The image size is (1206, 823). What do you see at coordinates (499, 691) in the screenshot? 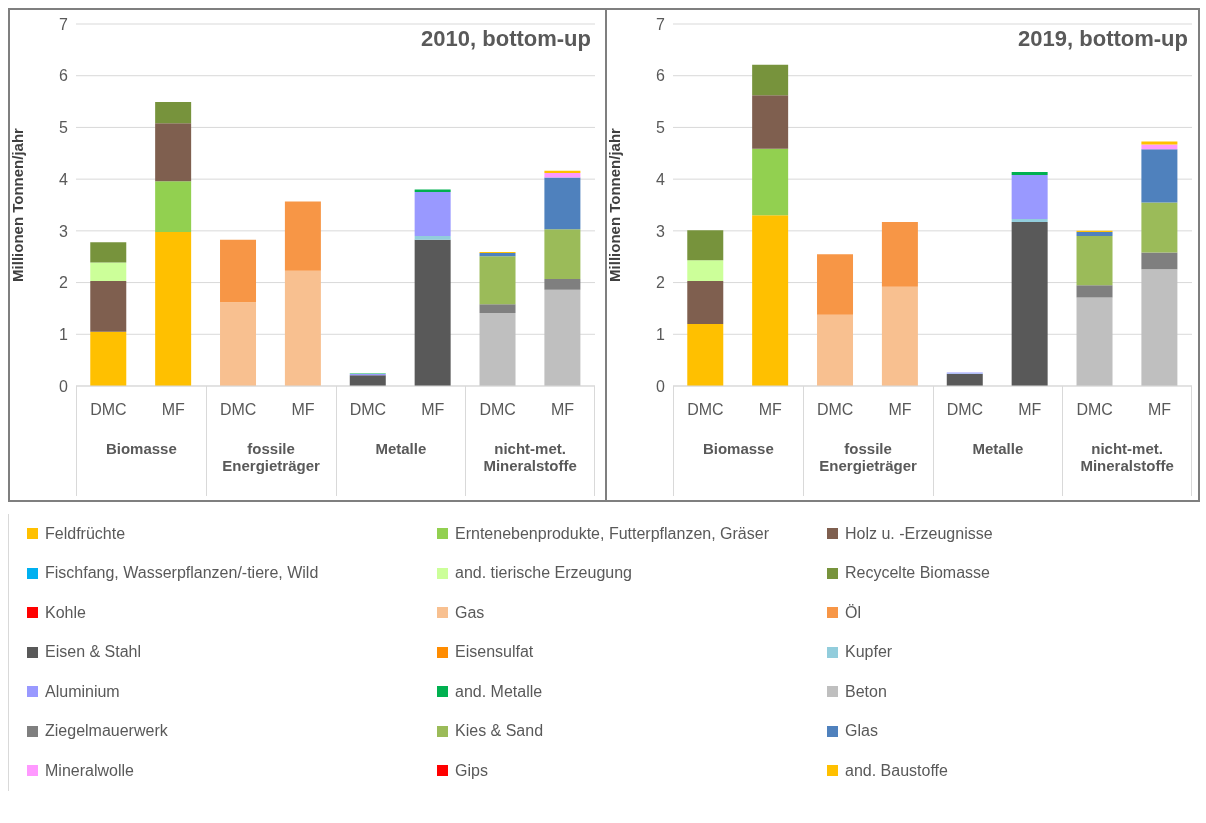
I see `legend-label: and. Metalle` at bounding box center [499, 691].